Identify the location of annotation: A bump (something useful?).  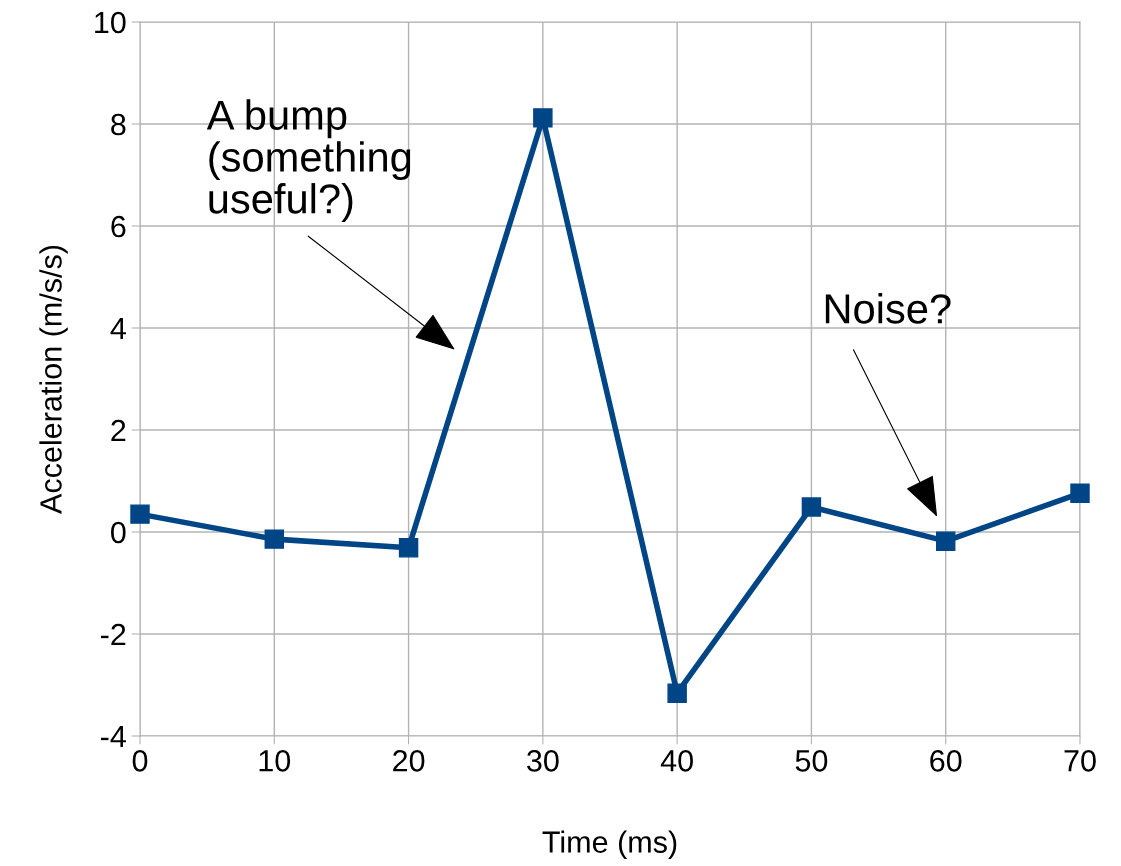
(308, 160).